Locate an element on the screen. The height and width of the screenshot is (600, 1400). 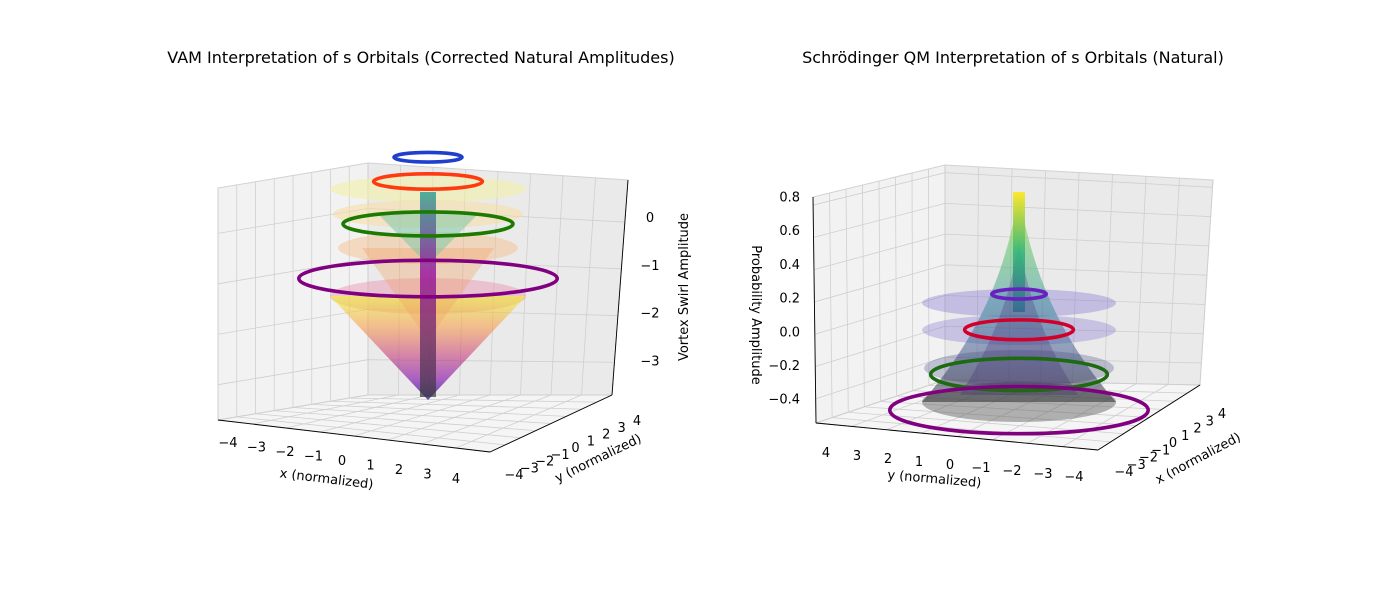
right-orbital-ring-n3 is located at coordinates (1019, 374).